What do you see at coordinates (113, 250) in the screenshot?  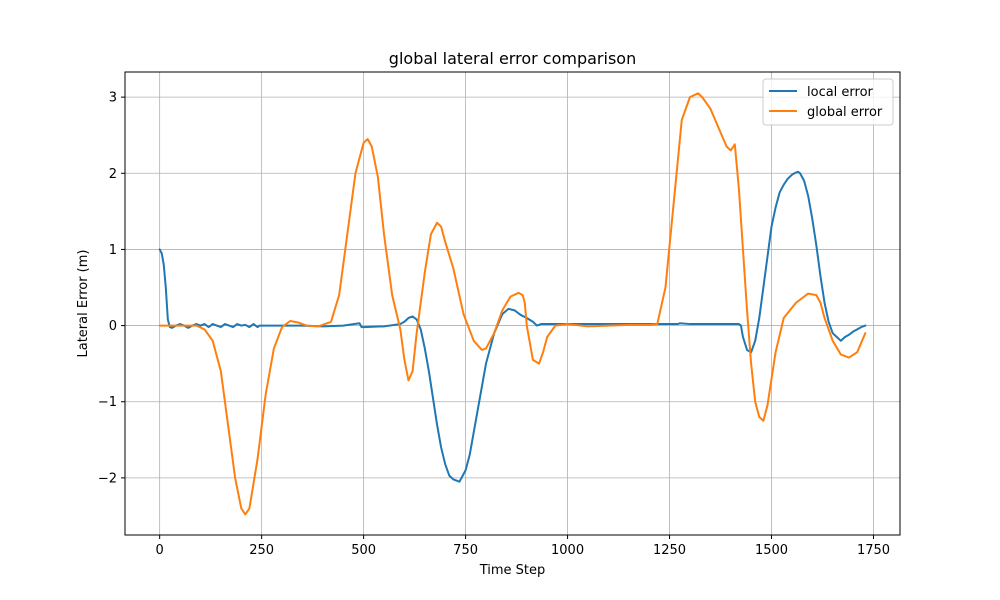 I see `y-tick-label: 1` at bounding box center [113, 250].